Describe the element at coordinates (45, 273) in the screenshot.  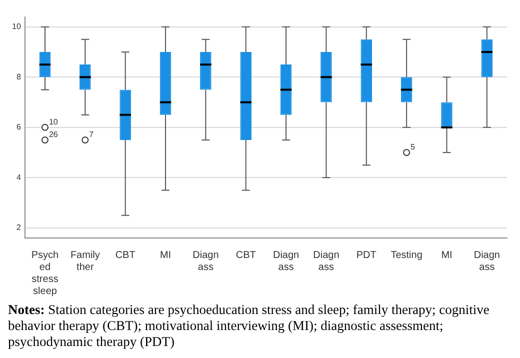
I see `x-tick-label: Psych ed stress sleep` at that location.